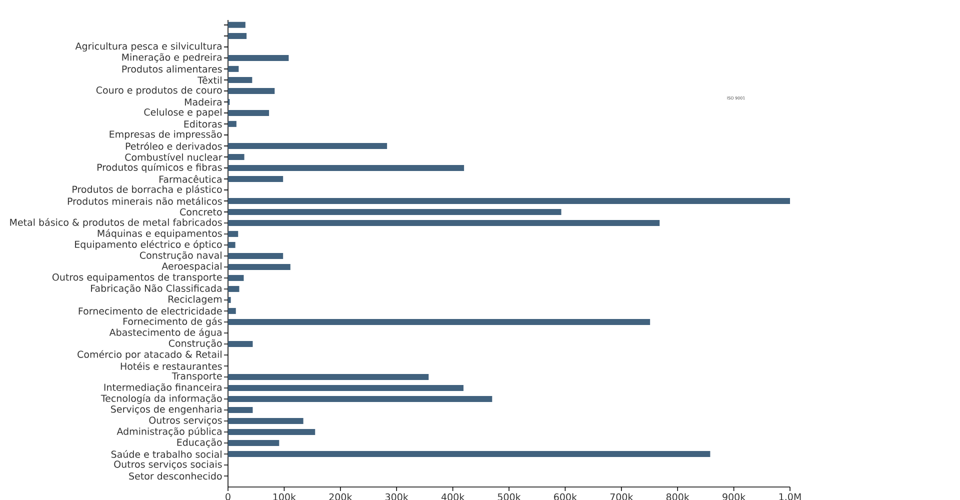 The height and width of the screenshot is (500, 960). Describe the element at coordinates (790, 496) in the screenshot. I see `x-tick-label: 1.0M` at that location.